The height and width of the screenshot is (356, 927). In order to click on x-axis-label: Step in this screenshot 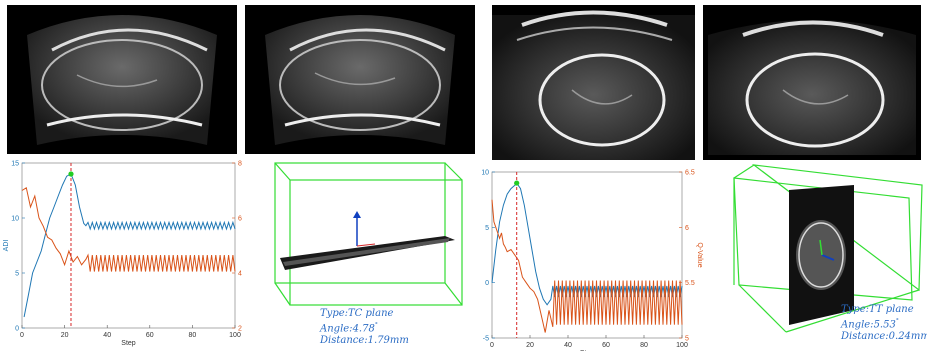, I will do `click(128, 343)`.